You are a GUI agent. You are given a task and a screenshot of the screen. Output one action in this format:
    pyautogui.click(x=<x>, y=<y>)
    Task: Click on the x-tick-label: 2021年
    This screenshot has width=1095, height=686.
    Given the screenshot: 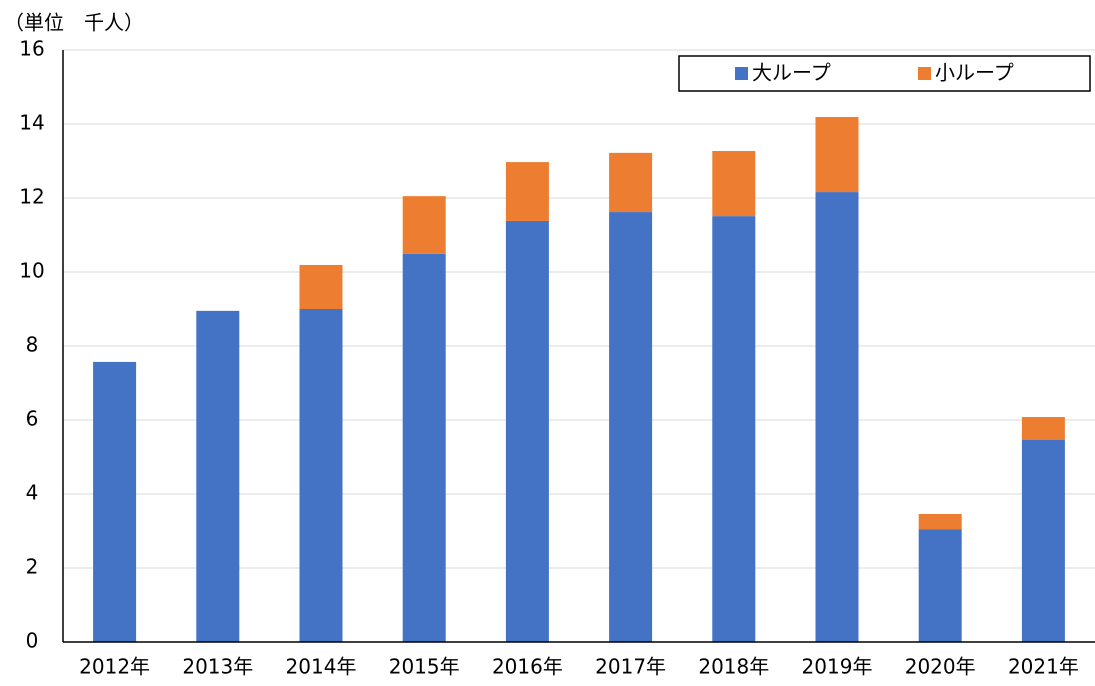 What is the action you would take?
    pyautogui.click(x=1043, y=667)
    